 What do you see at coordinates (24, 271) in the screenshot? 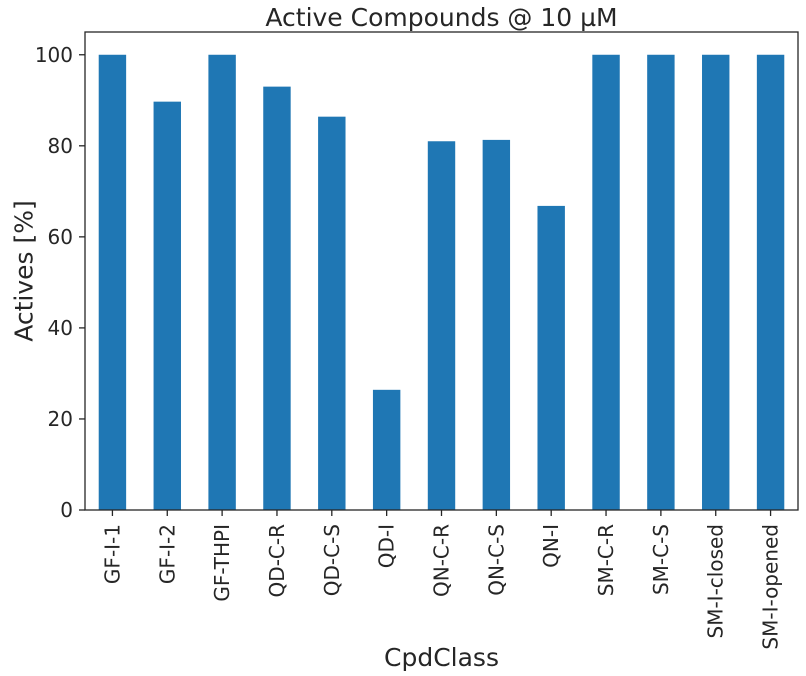
I see `y-axis-label: Actives [%]` at bounding box center [24, 271].